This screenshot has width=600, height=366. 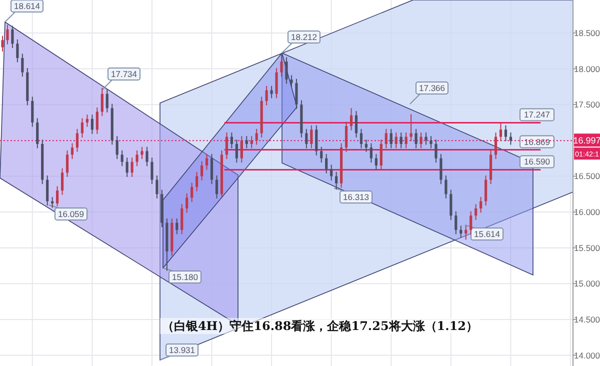 What do you see at coordinates (587, 319) in the screenshot?
I see `y-tick-label: 14.500` at bounding box center [587, 319].